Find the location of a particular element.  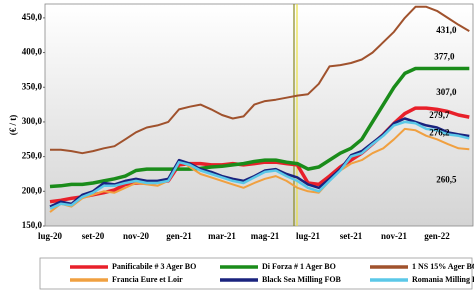

value-label: 431,0 is located at coordinates (446, 30).